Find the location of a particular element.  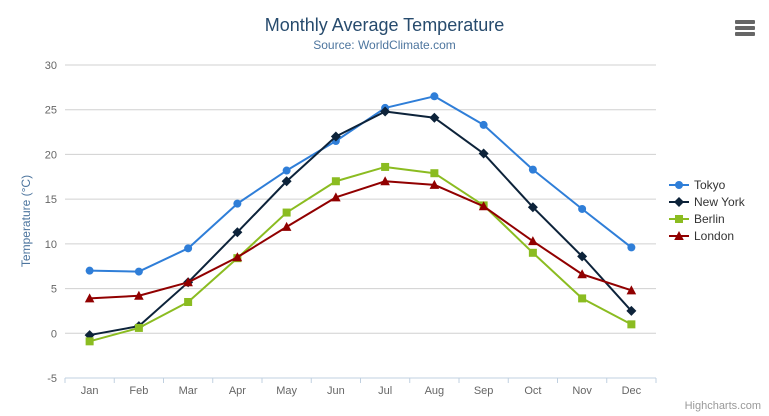

x-axis-label: Feb is located at coordinates (138, 391).